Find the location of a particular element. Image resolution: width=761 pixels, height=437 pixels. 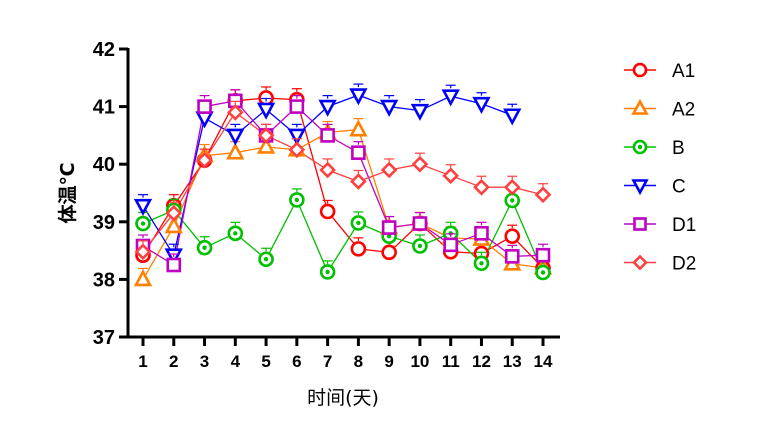

legend: A1 A2 BC D1 D2 is located at coordinates (660, 168).